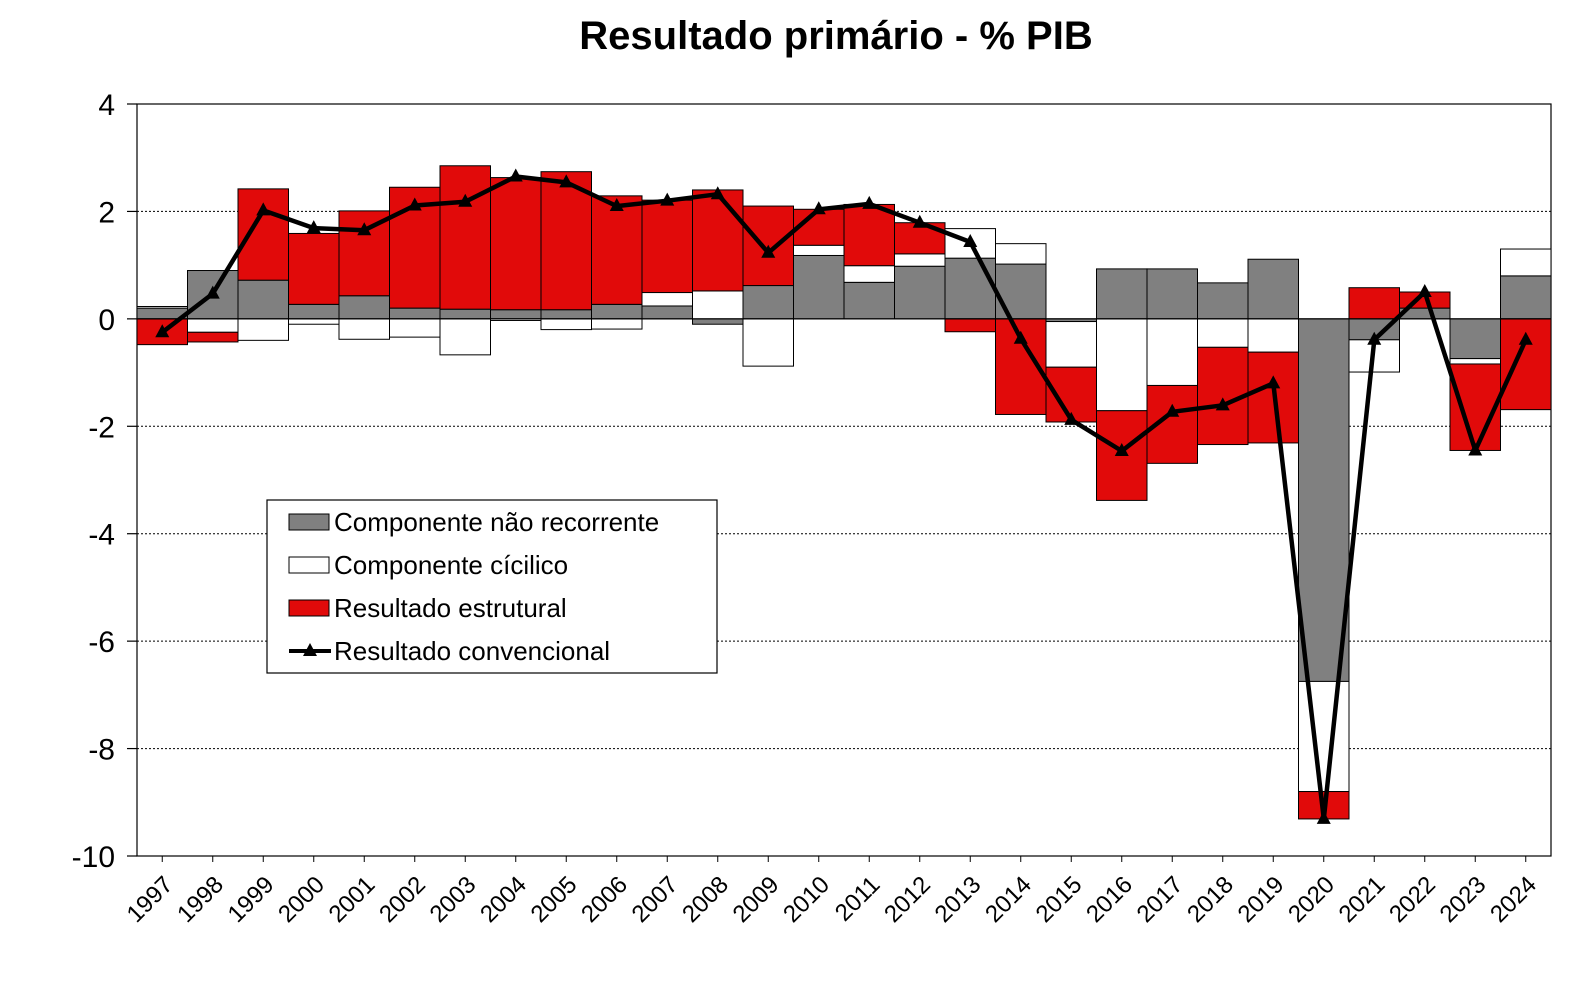 The height and width of the screenshot is (984, 1580). What do you see at coordinates (920, 292) in the screenshot?
I see `bar-2012-componente-n-o-recorrente` at bounding box center [920, 292].